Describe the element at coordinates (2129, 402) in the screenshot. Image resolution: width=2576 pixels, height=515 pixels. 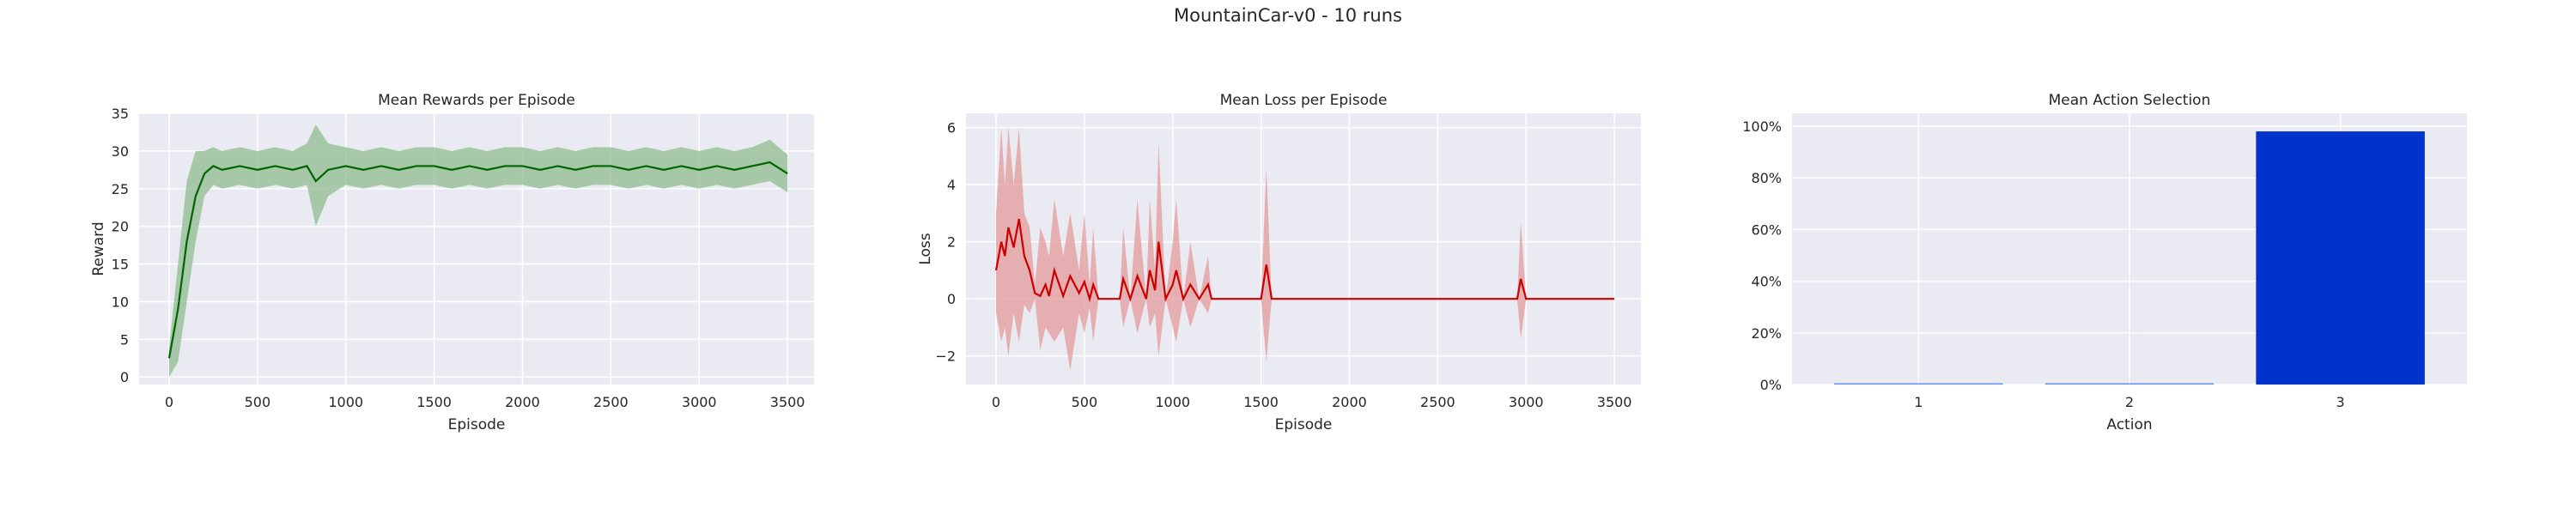
I see `actions-x-tick-label: 2` at that location.